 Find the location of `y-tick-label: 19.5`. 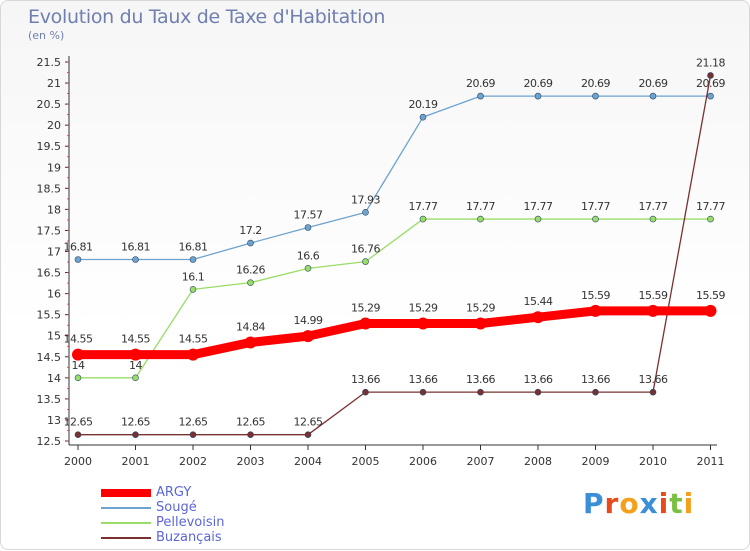

y-tick-label: 19.5 is located at coordinates (49, 146).